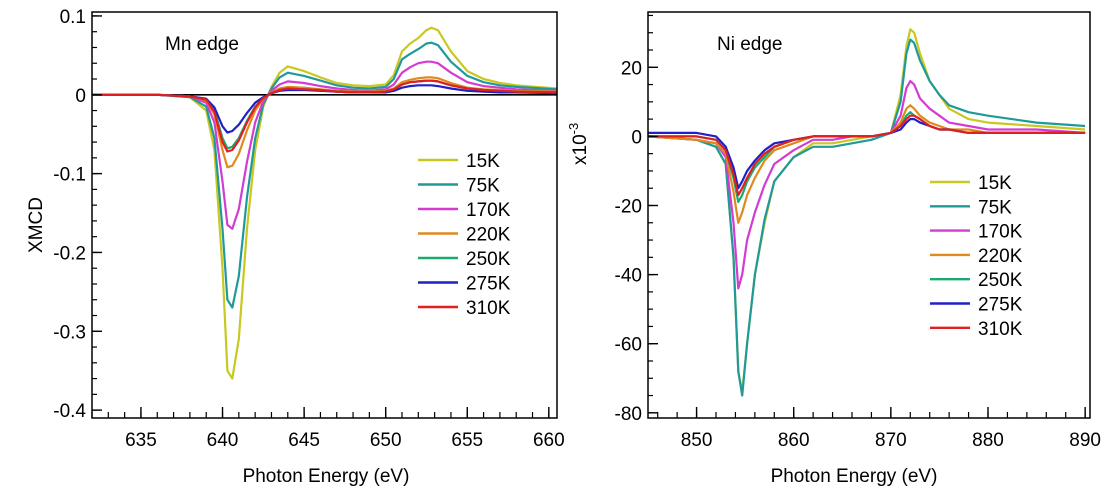 The image size is (1111, 492). Describe the element at coordinates (631, 68) in the screenshot. I see `y-tick-label: 20` at that location.